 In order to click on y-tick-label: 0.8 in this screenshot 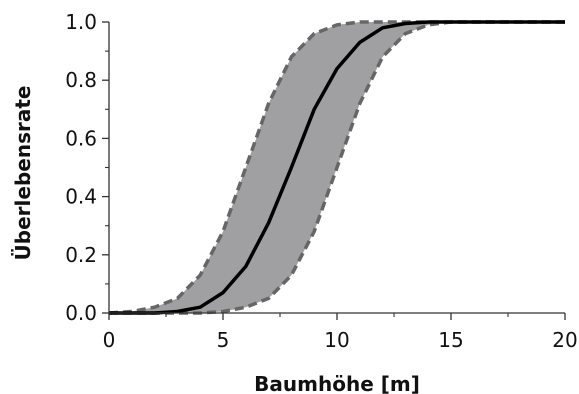, I will do `click(81, 80)`.